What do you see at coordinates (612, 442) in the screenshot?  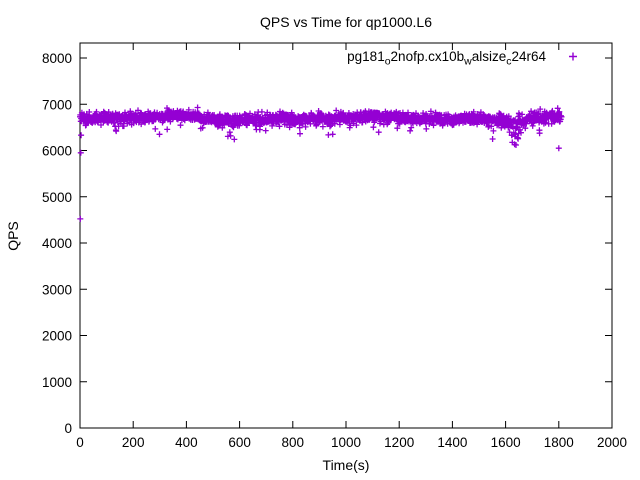 I see `x-tick-label: 2000` at bounding box center [612, 442].